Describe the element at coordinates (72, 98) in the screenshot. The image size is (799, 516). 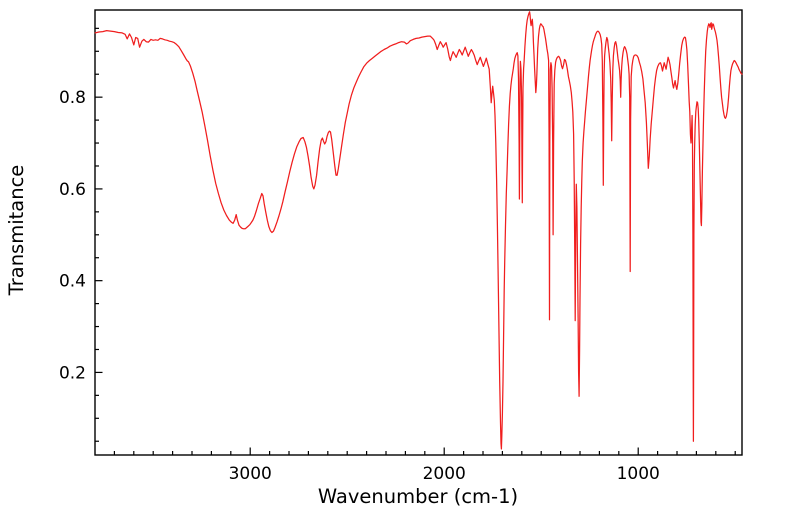
I see `y-tick-label: 0.8` at that location.